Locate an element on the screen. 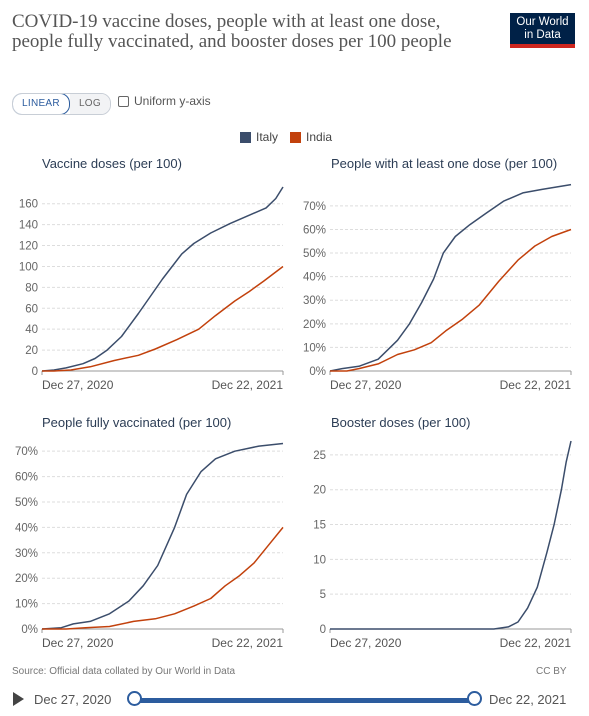 The height and width of the screenshot is (716, 589). y-tick-label-1-3: 30% is located at coordinates (314, 301).